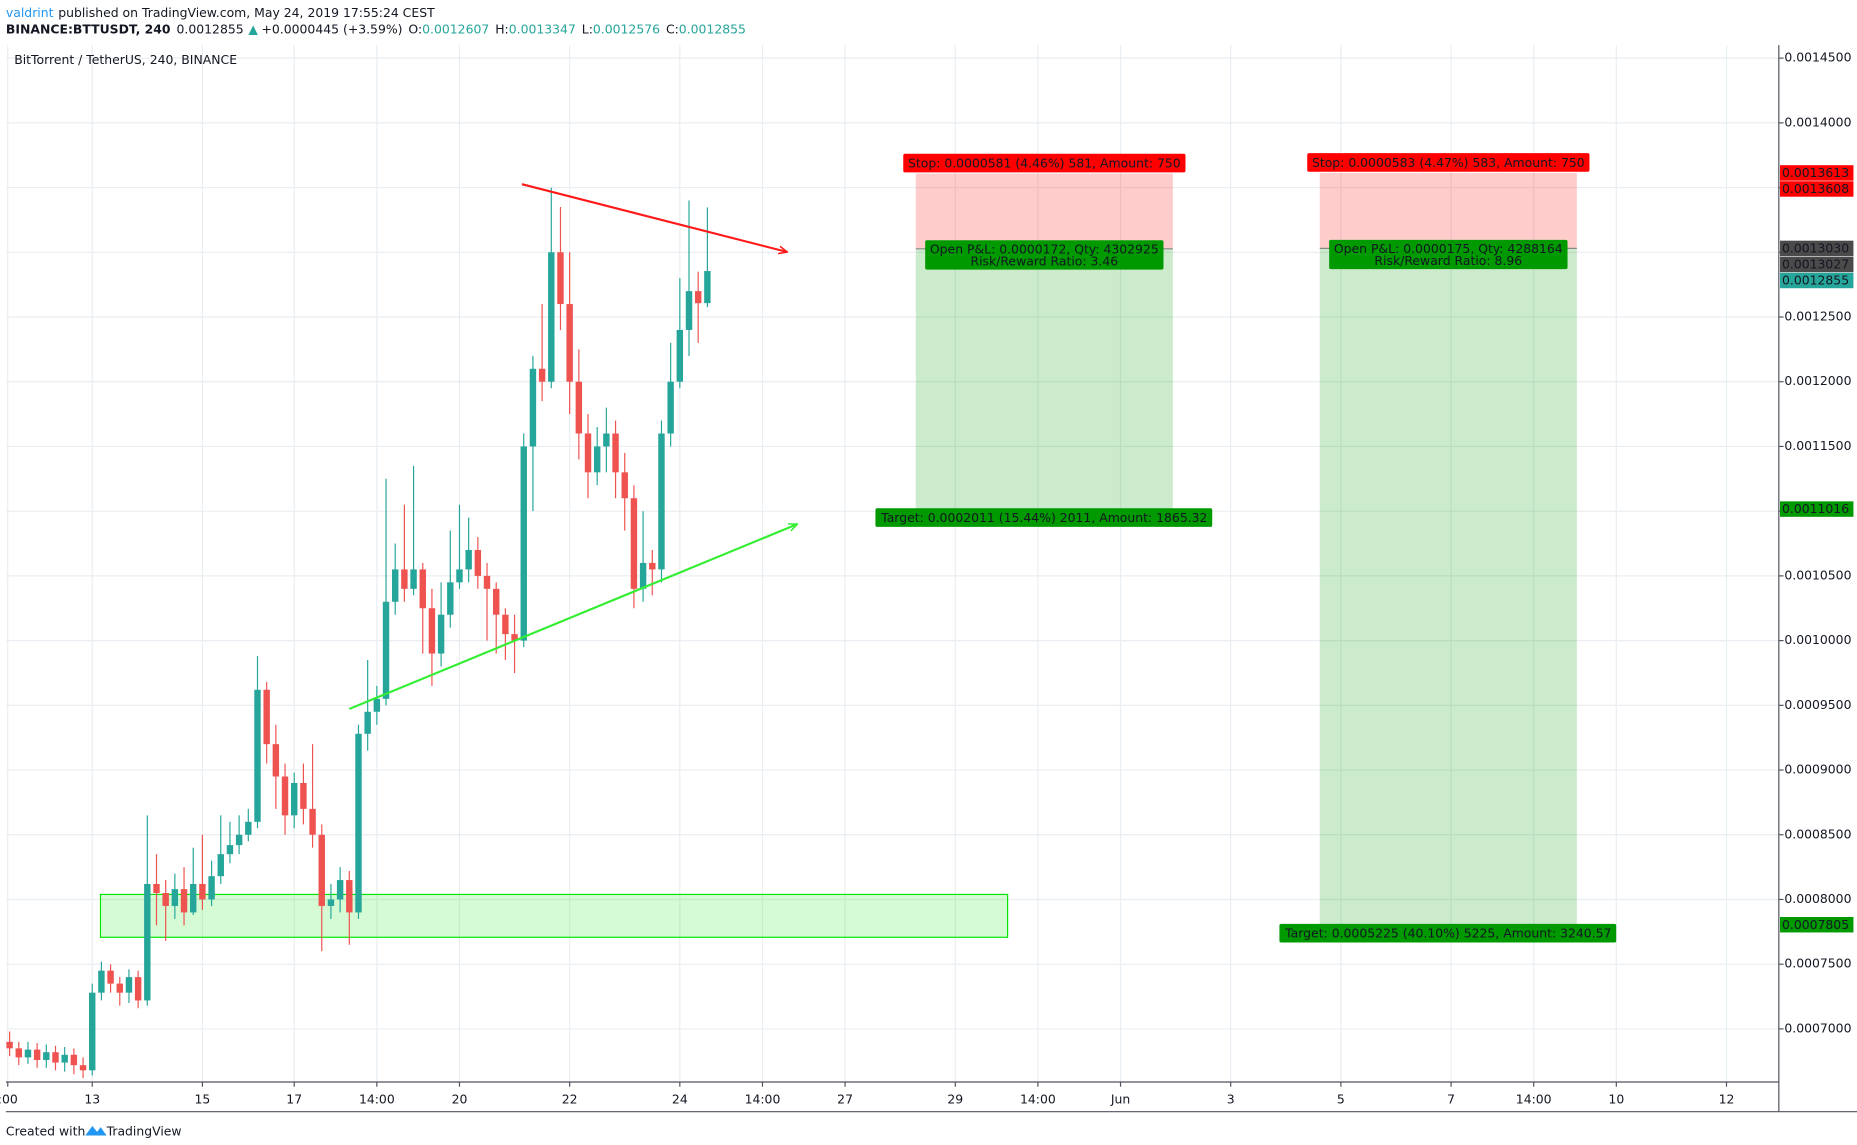 This screenshot has height=1145, width=1857. I want to click on x-tick-label: 7, so click(1451, 1098).